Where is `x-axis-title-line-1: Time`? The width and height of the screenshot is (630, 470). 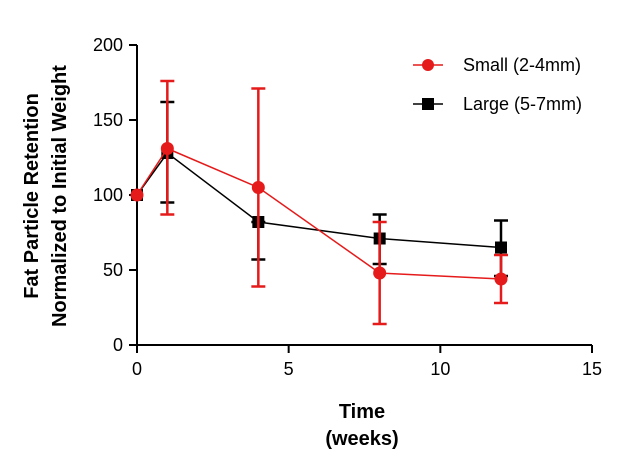
x-axis-title-line-1: Time is located at coordinates (362, 412).